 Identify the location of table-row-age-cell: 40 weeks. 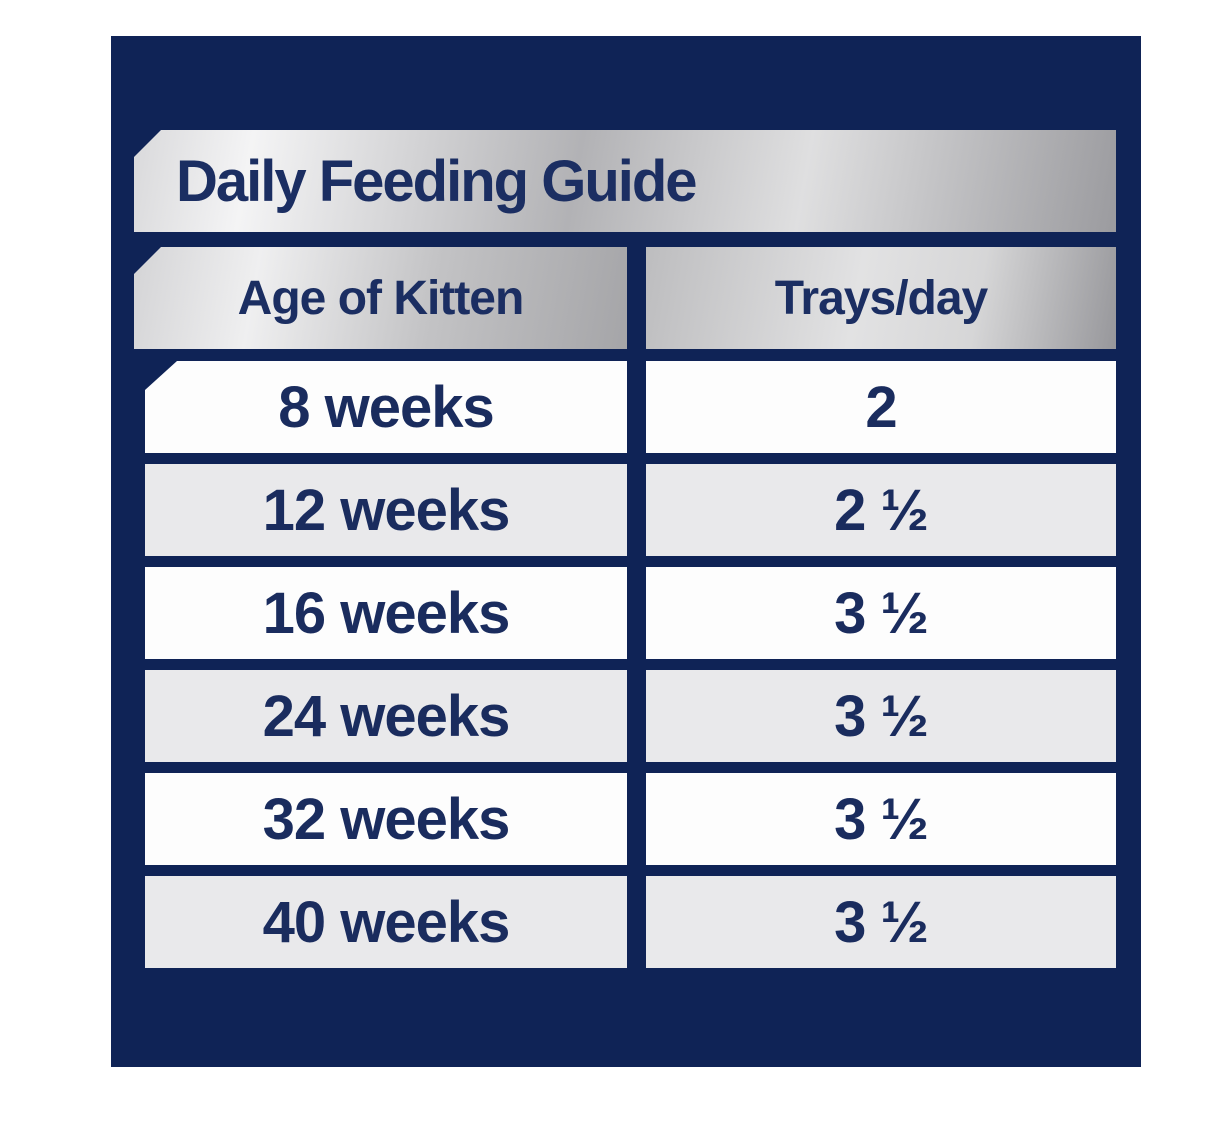
(386, 922).